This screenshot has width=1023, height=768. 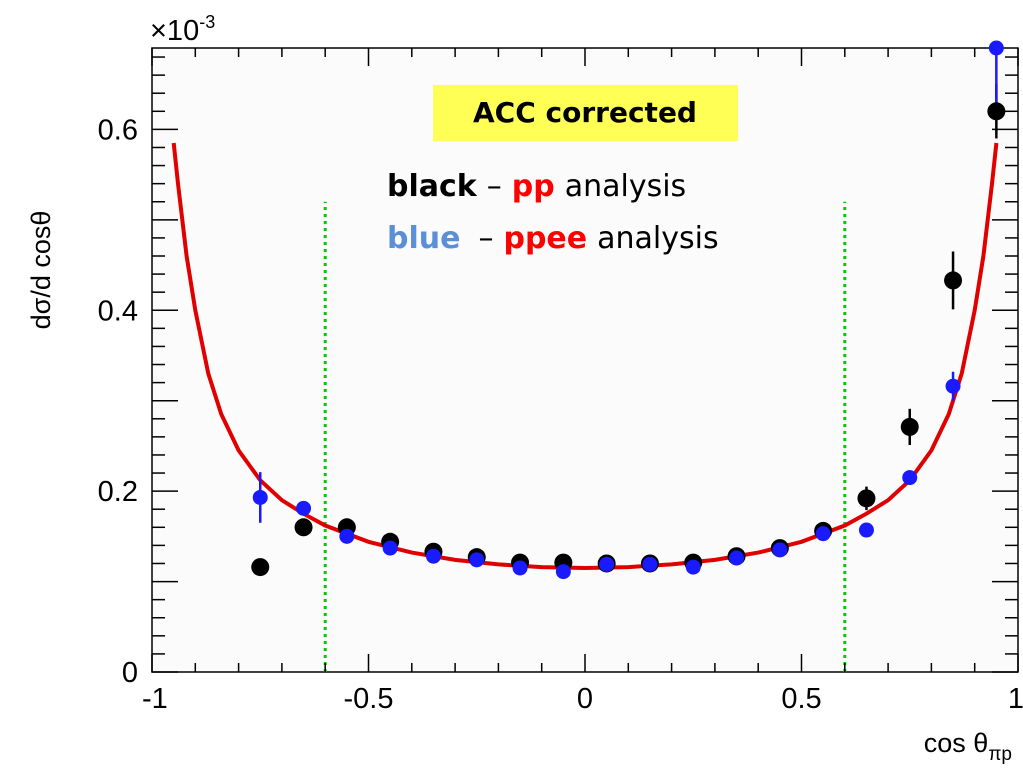 I want to click on legend-blue-dash: –, so click(x=485, y=238).